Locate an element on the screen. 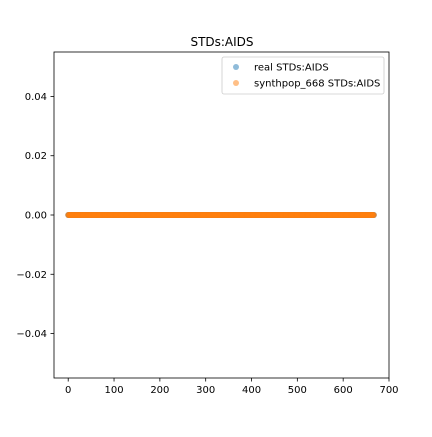 This screenshot has height=437, width=432. x-tick-label: 100 is located at coordinates (113, 390).